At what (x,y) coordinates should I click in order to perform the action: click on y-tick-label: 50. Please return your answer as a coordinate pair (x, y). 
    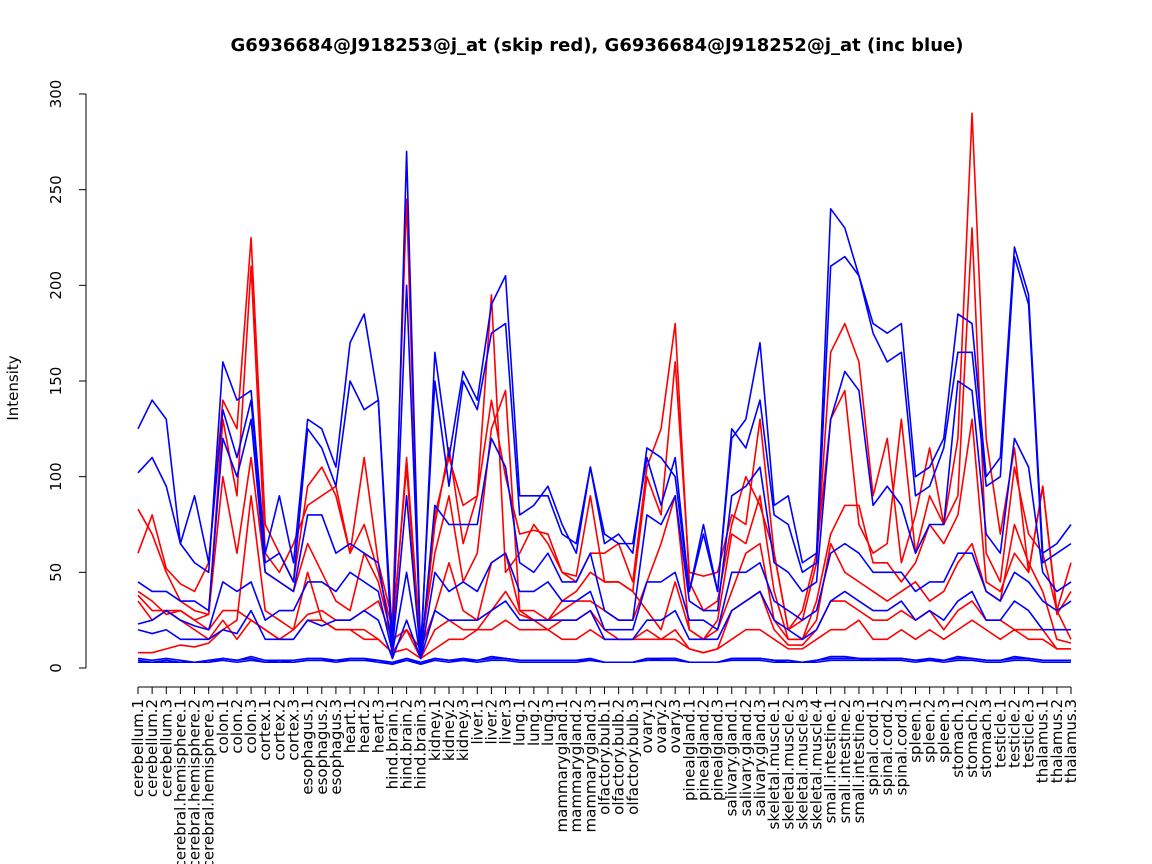
    Looking at the image, I should click on (56, 572).